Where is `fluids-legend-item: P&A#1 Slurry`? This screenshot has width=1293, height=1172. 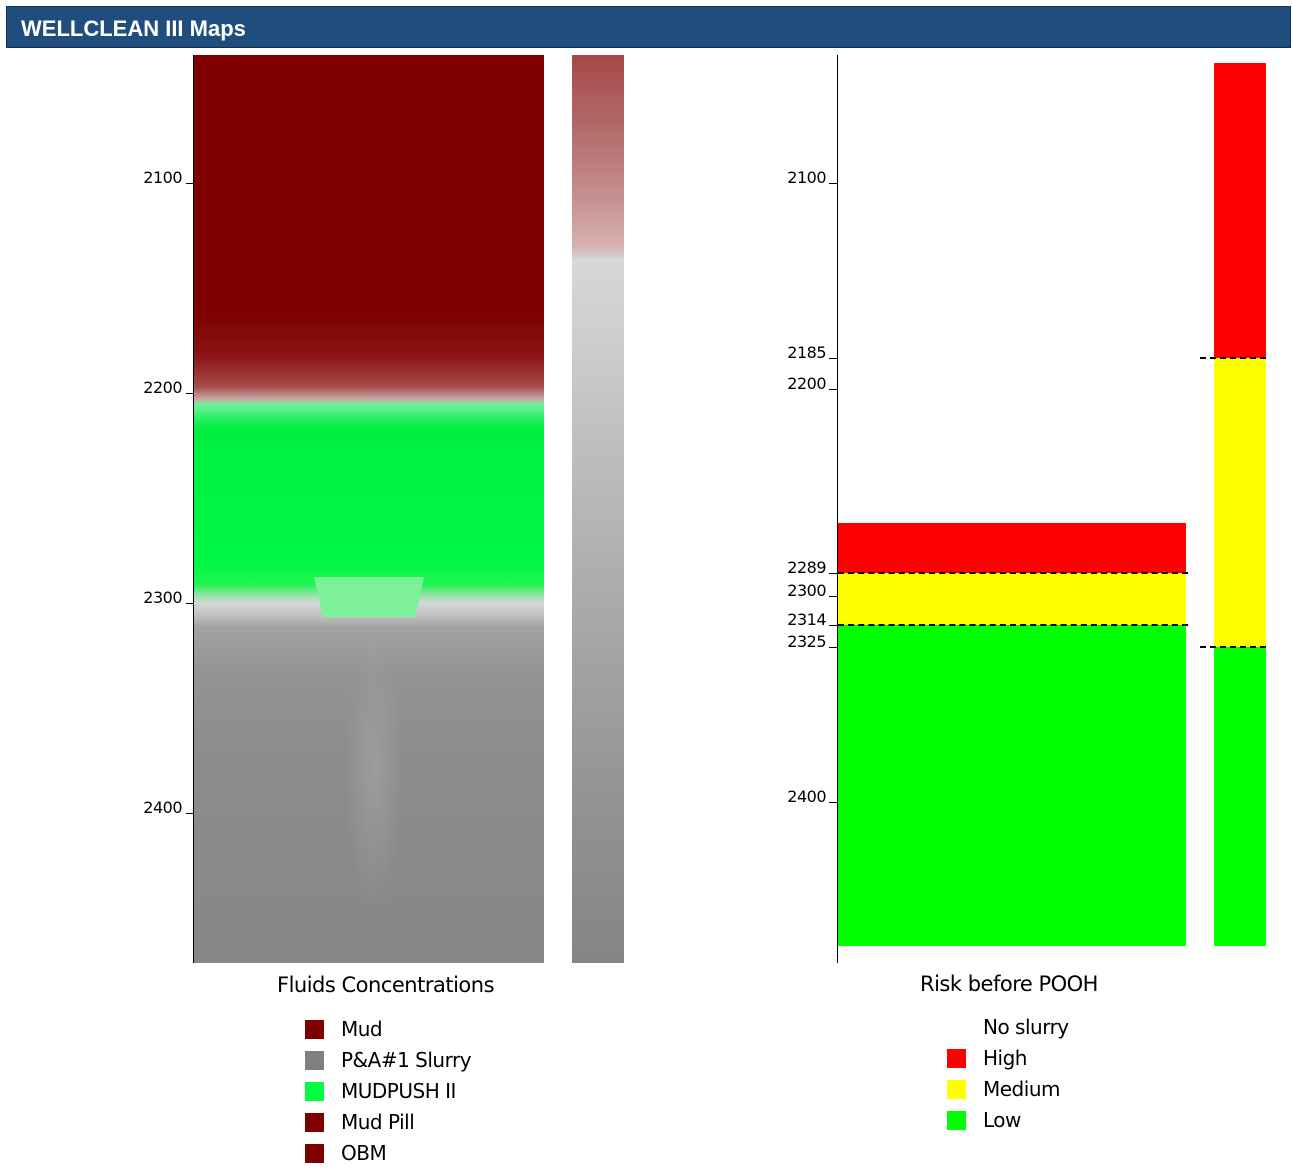
fluids-legend-item: P&A#1 Slurry is located at coordinates (405, 1061).